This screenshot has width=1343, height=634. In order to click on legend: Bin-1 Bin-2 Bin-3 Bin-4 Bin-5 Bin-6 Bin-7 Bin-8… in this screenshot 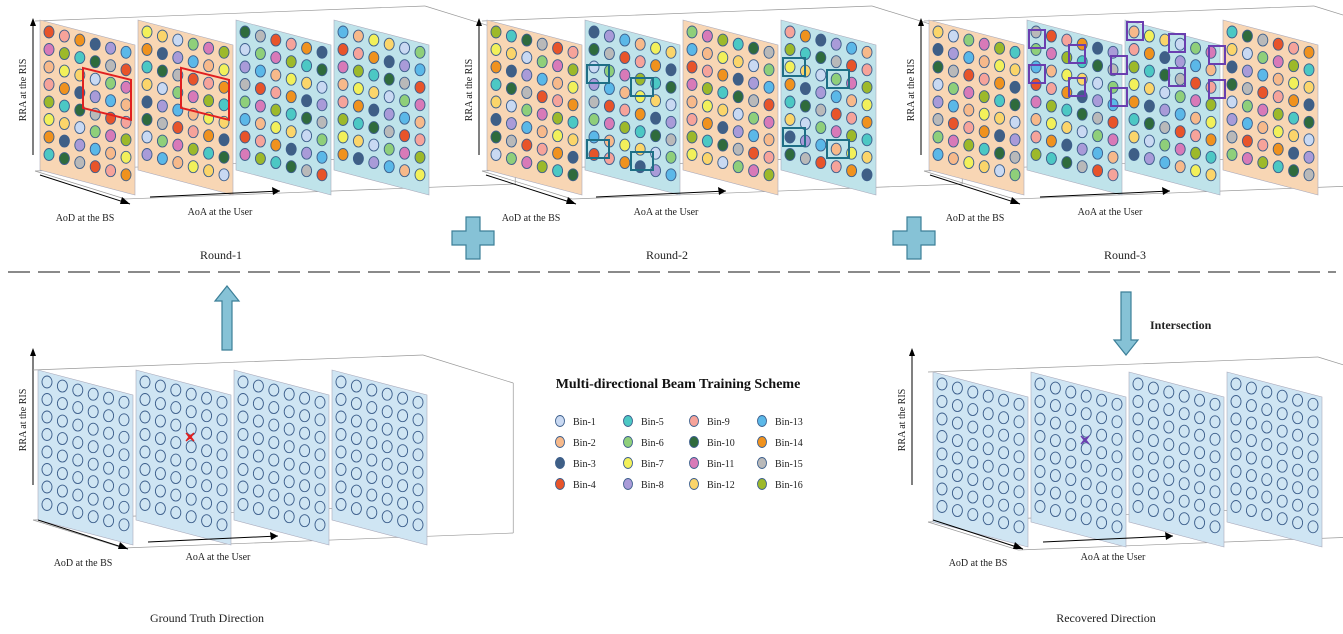, I will do `click(679, 453)`.